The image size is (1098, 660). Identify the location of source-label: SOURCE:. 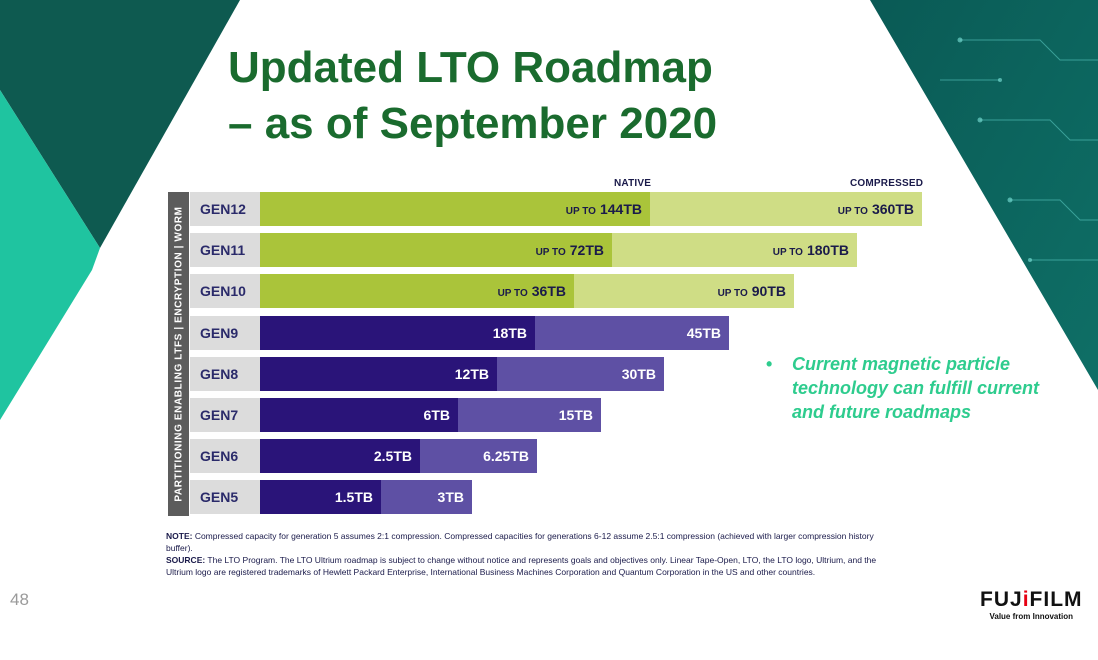
(186, 560).